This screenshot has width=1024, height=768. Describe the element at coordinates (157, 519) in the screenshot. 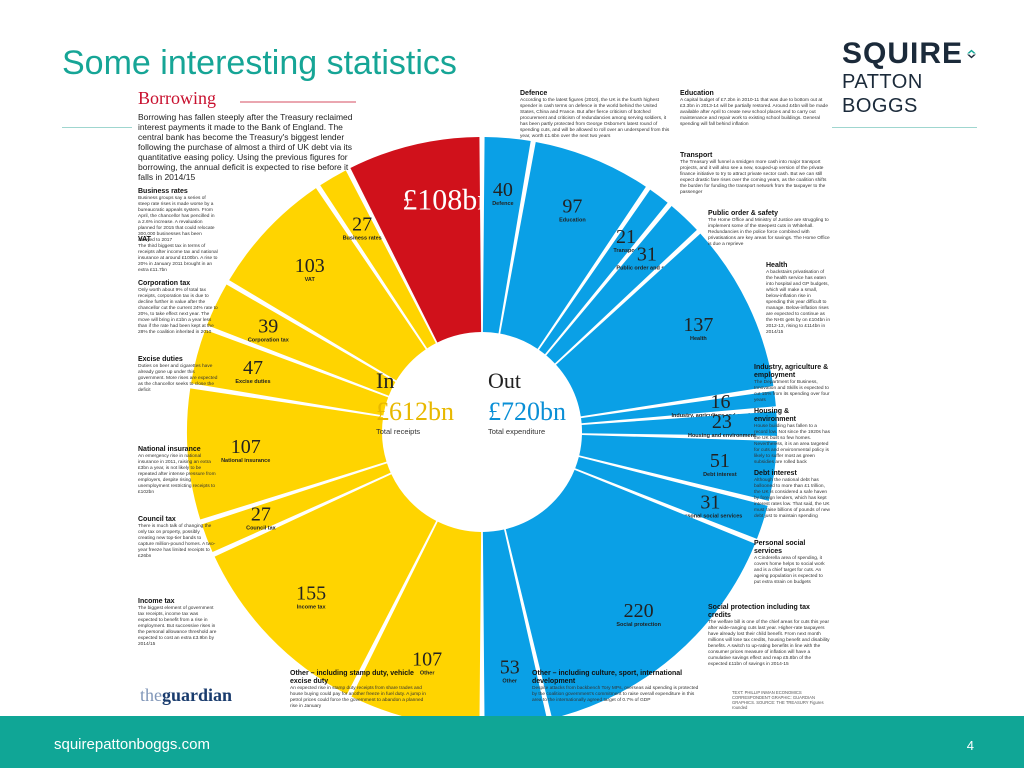

I see `annotation-heading: Council tax` at that location.